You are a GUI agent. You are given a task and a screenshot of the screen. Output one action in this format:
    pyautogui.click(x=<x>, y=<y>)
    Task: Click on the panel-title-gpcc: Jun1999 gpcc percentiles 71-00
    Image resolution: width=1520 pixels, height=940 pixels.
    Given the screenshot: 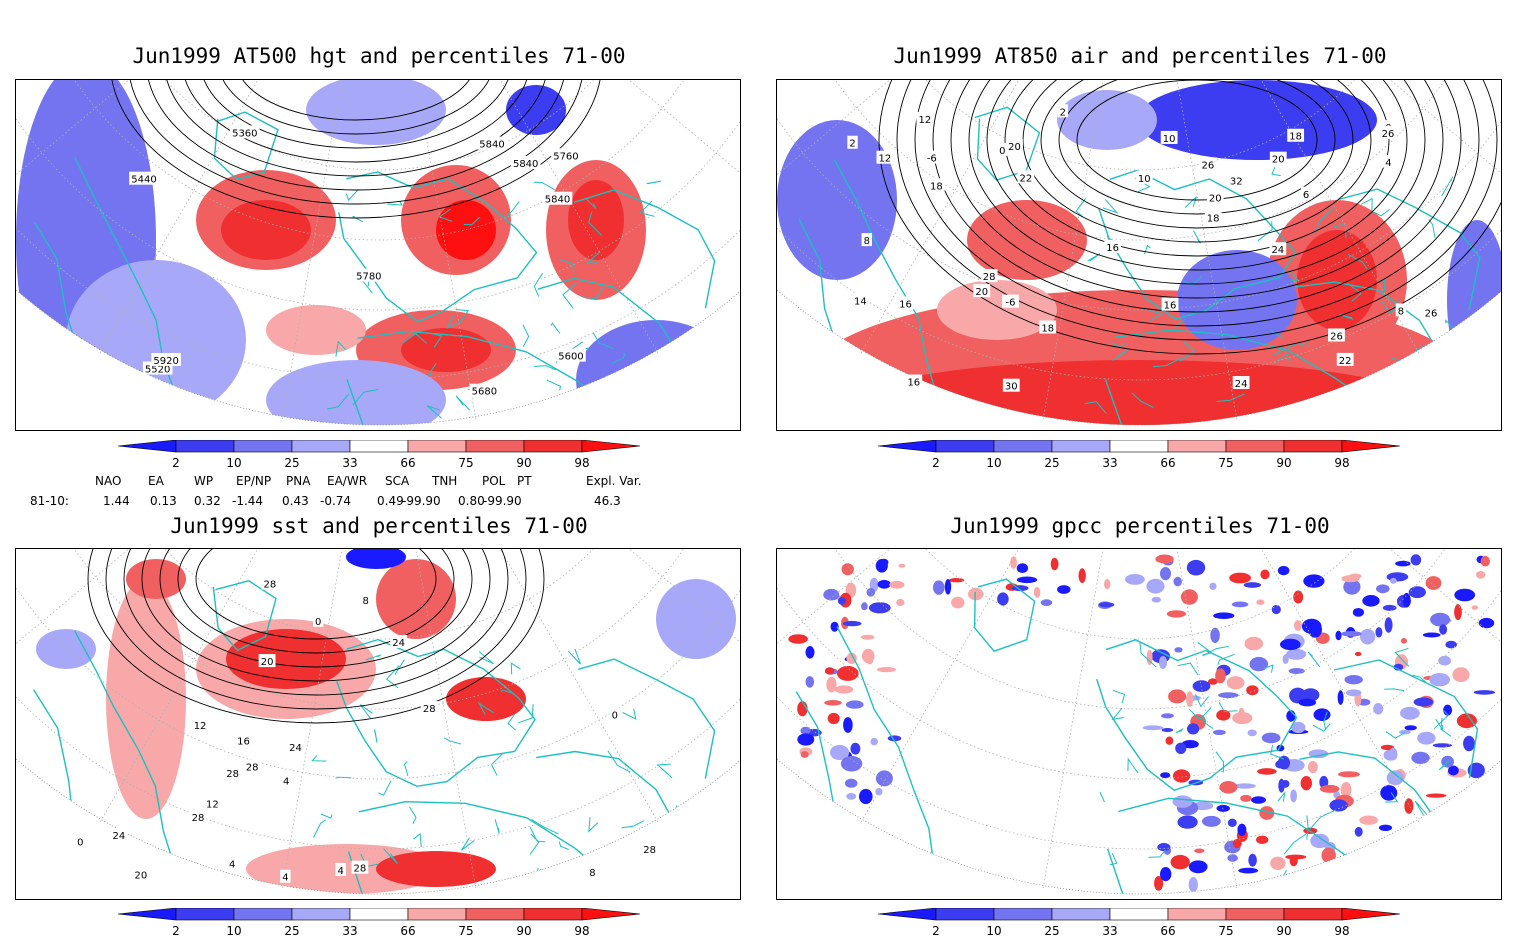 What is the action you would take?
    pyautogui.click(x=1140, y=526)
    